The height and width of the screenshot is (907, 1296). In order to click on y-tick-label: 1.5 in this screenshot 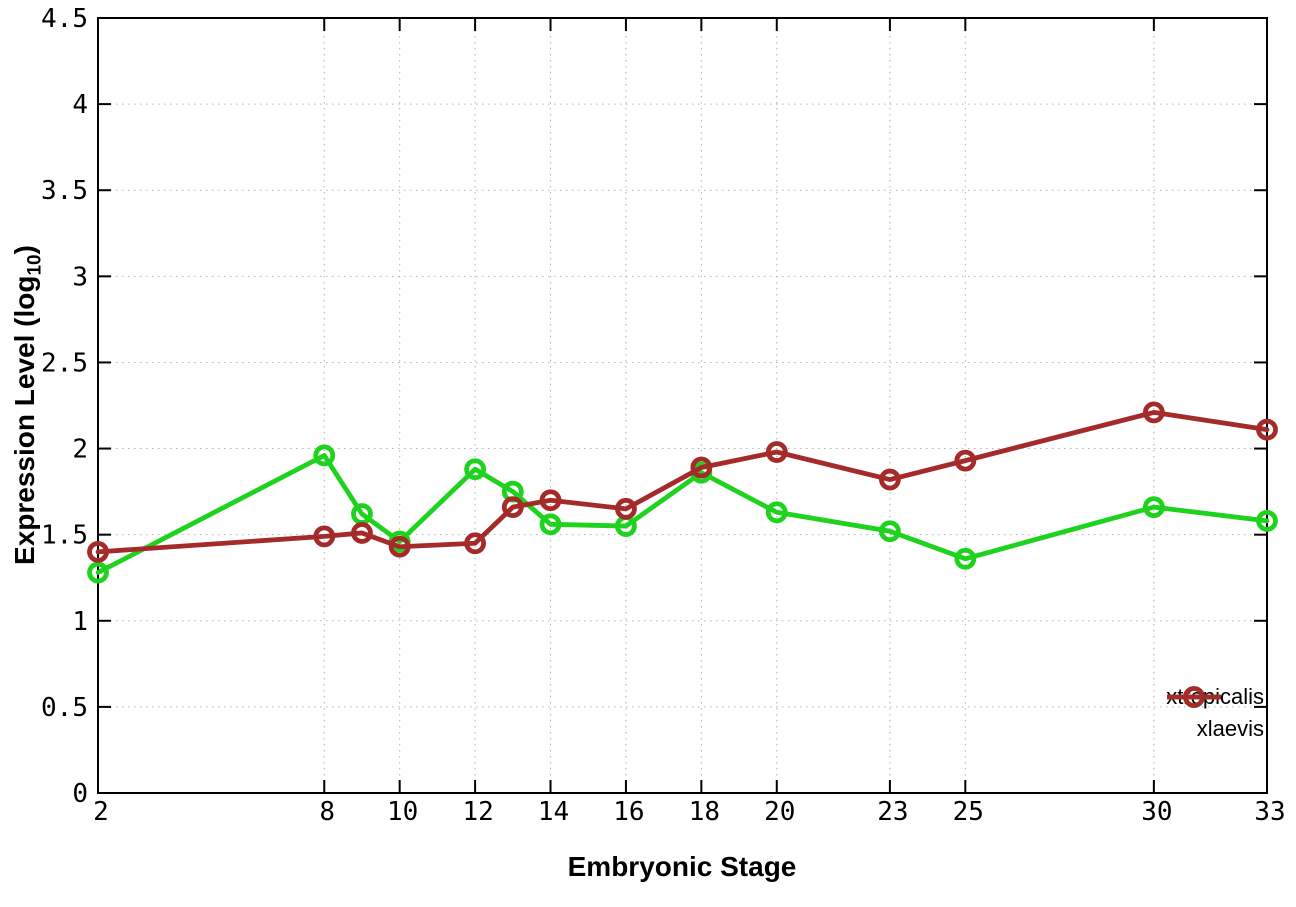, I will do `click(64, 536)`.